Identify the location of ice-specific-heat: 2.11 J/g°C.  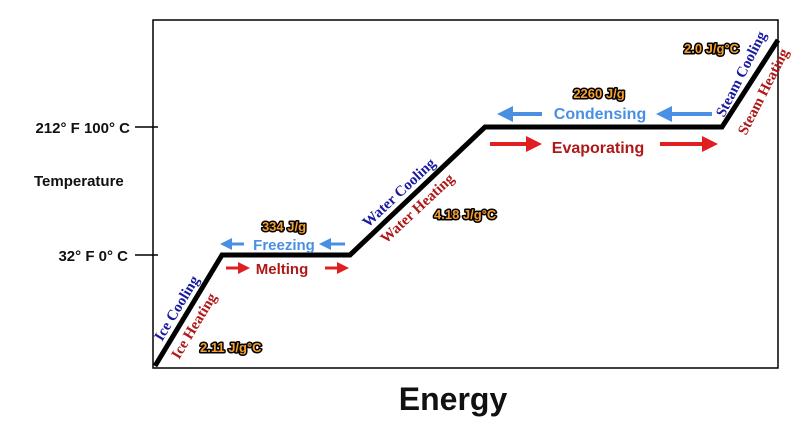
(231, 347).